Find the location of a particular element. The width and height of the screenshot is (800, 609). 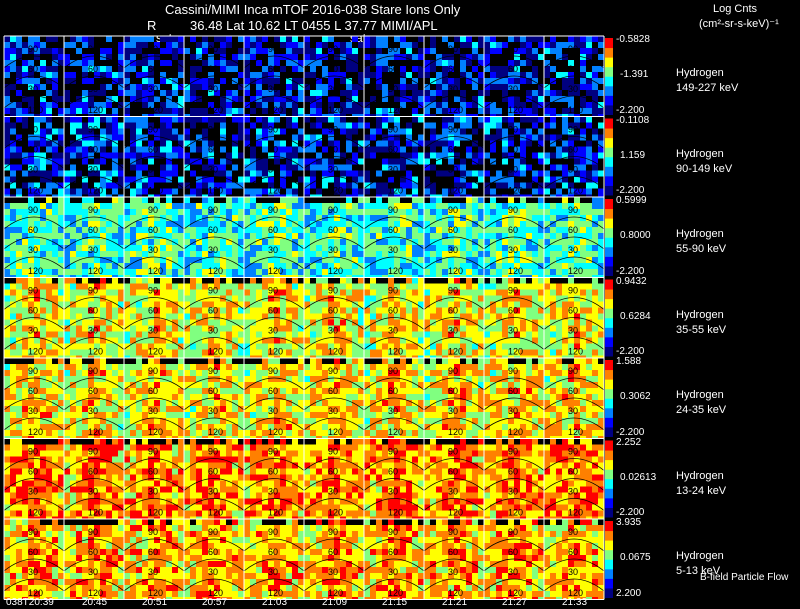

chart-subtitle-r: R is located at coordinates (152, 25).